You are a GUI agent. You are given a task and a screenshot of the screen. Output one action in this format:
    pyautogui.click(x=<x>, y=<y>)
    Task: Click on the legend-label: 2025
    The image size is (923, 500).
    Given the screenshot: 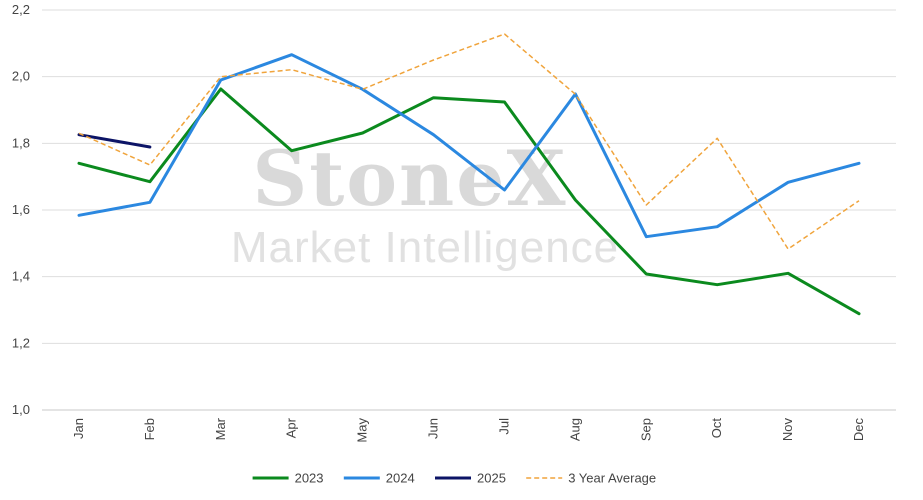 What is the action you would take?
    pyautogui.click(x=491, y=478)
    